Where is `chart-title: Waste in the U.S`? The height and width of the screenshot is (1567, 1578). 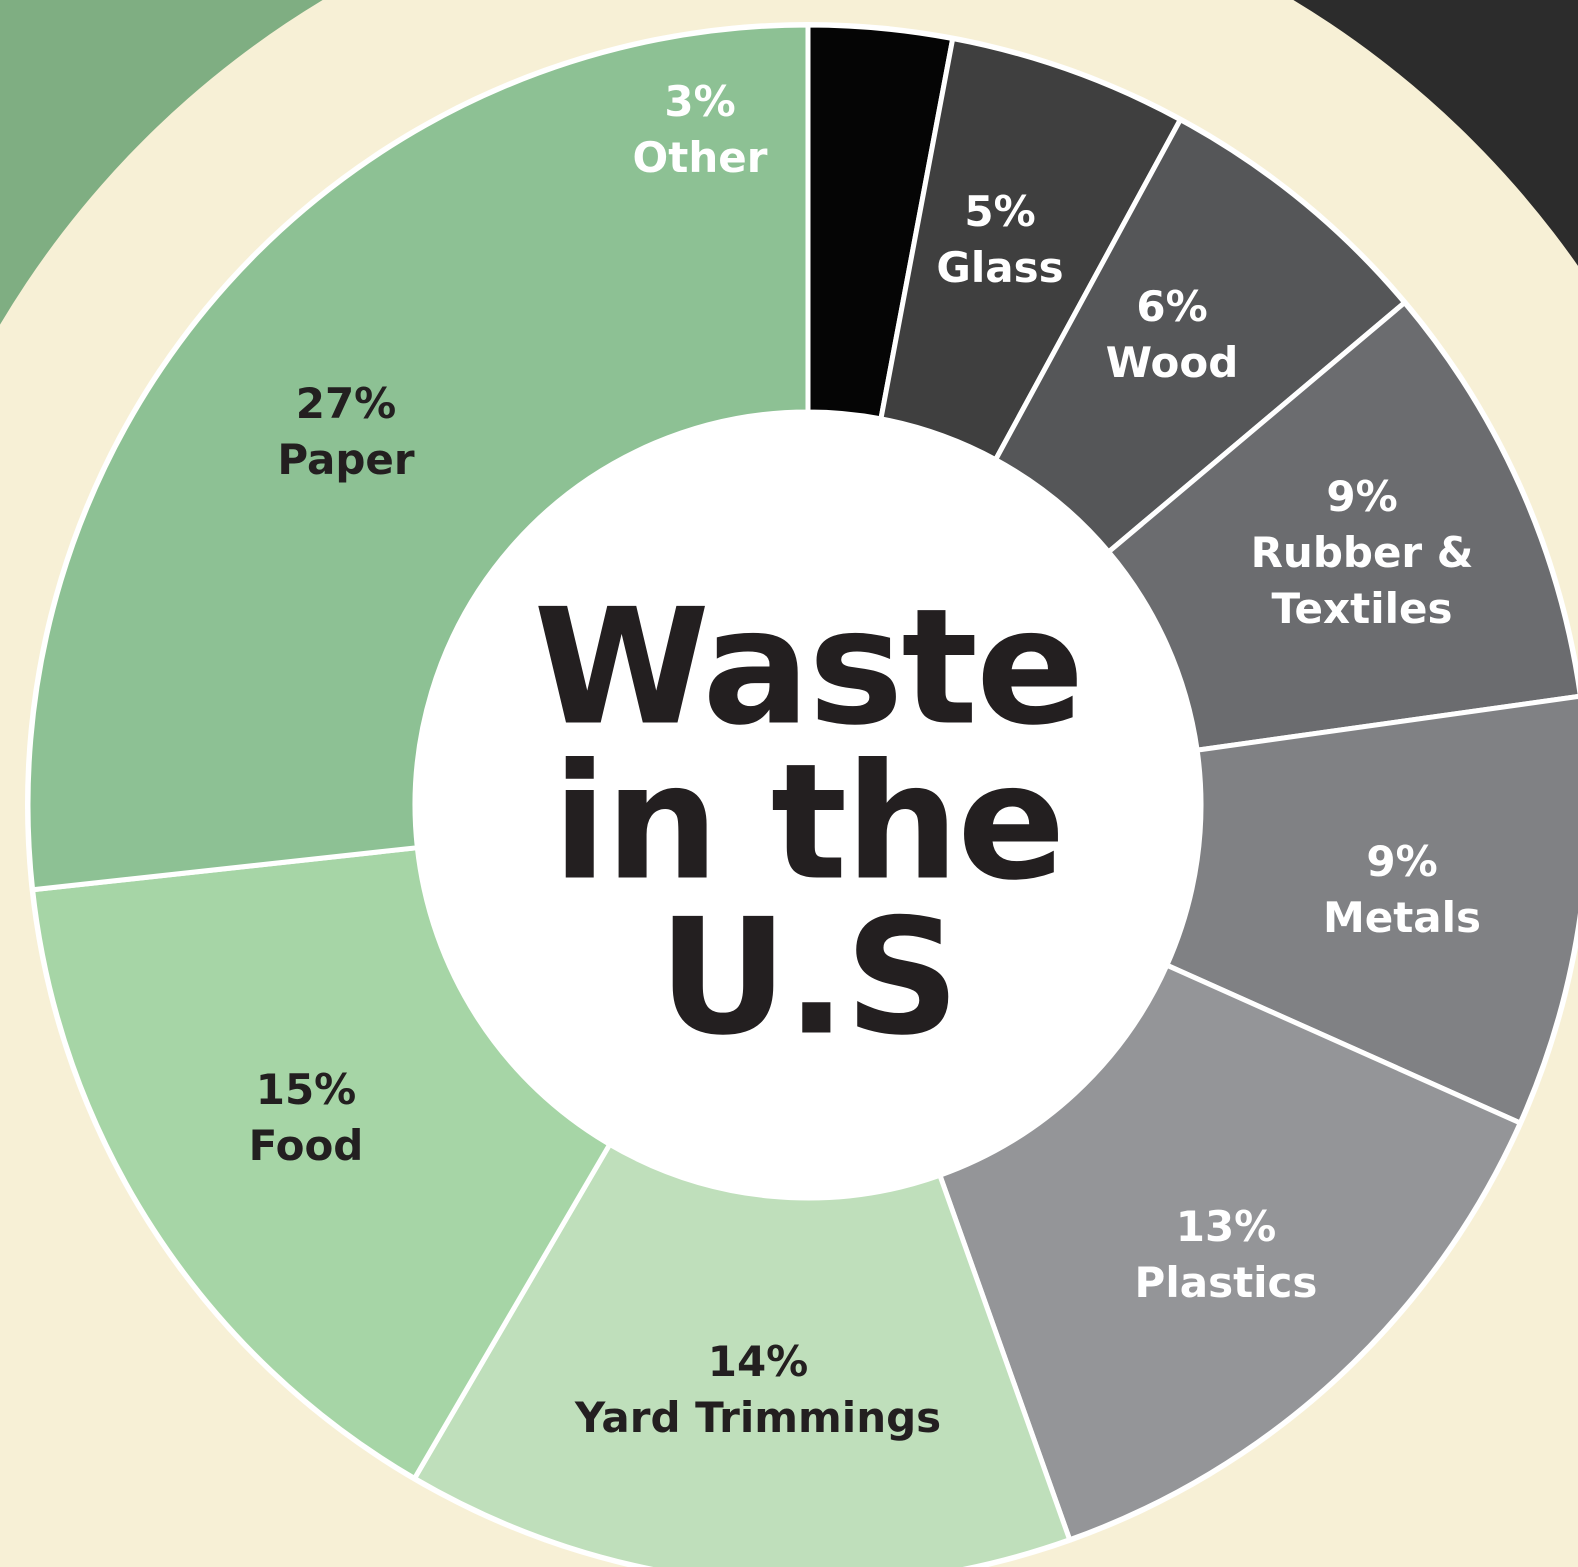
chart-title: Waste in the U.S is located at coordinates (809, 822).